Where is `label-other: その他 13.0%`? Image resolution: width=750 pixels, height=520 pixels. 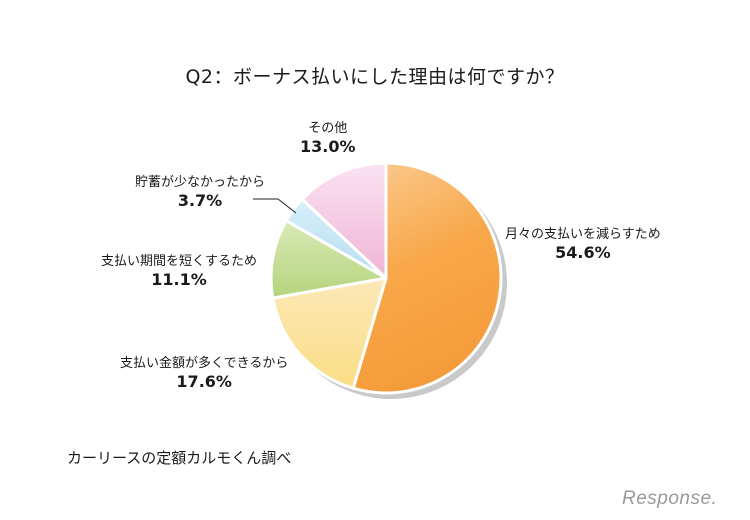
label-other: その他 13.0% is located at coordinates (328, 138).